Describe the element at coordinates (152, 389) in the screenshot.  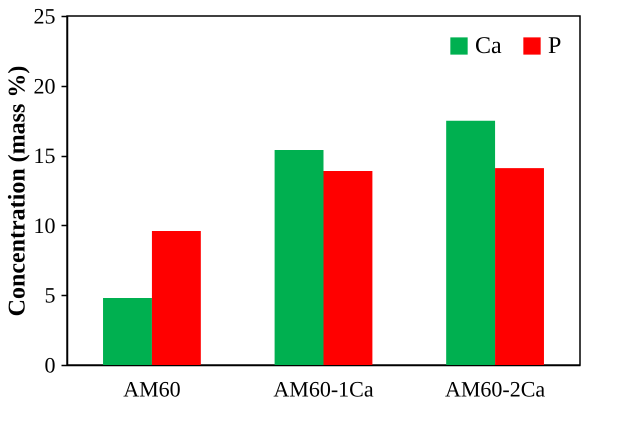
I see `x-tick-label: AM60` at that location.